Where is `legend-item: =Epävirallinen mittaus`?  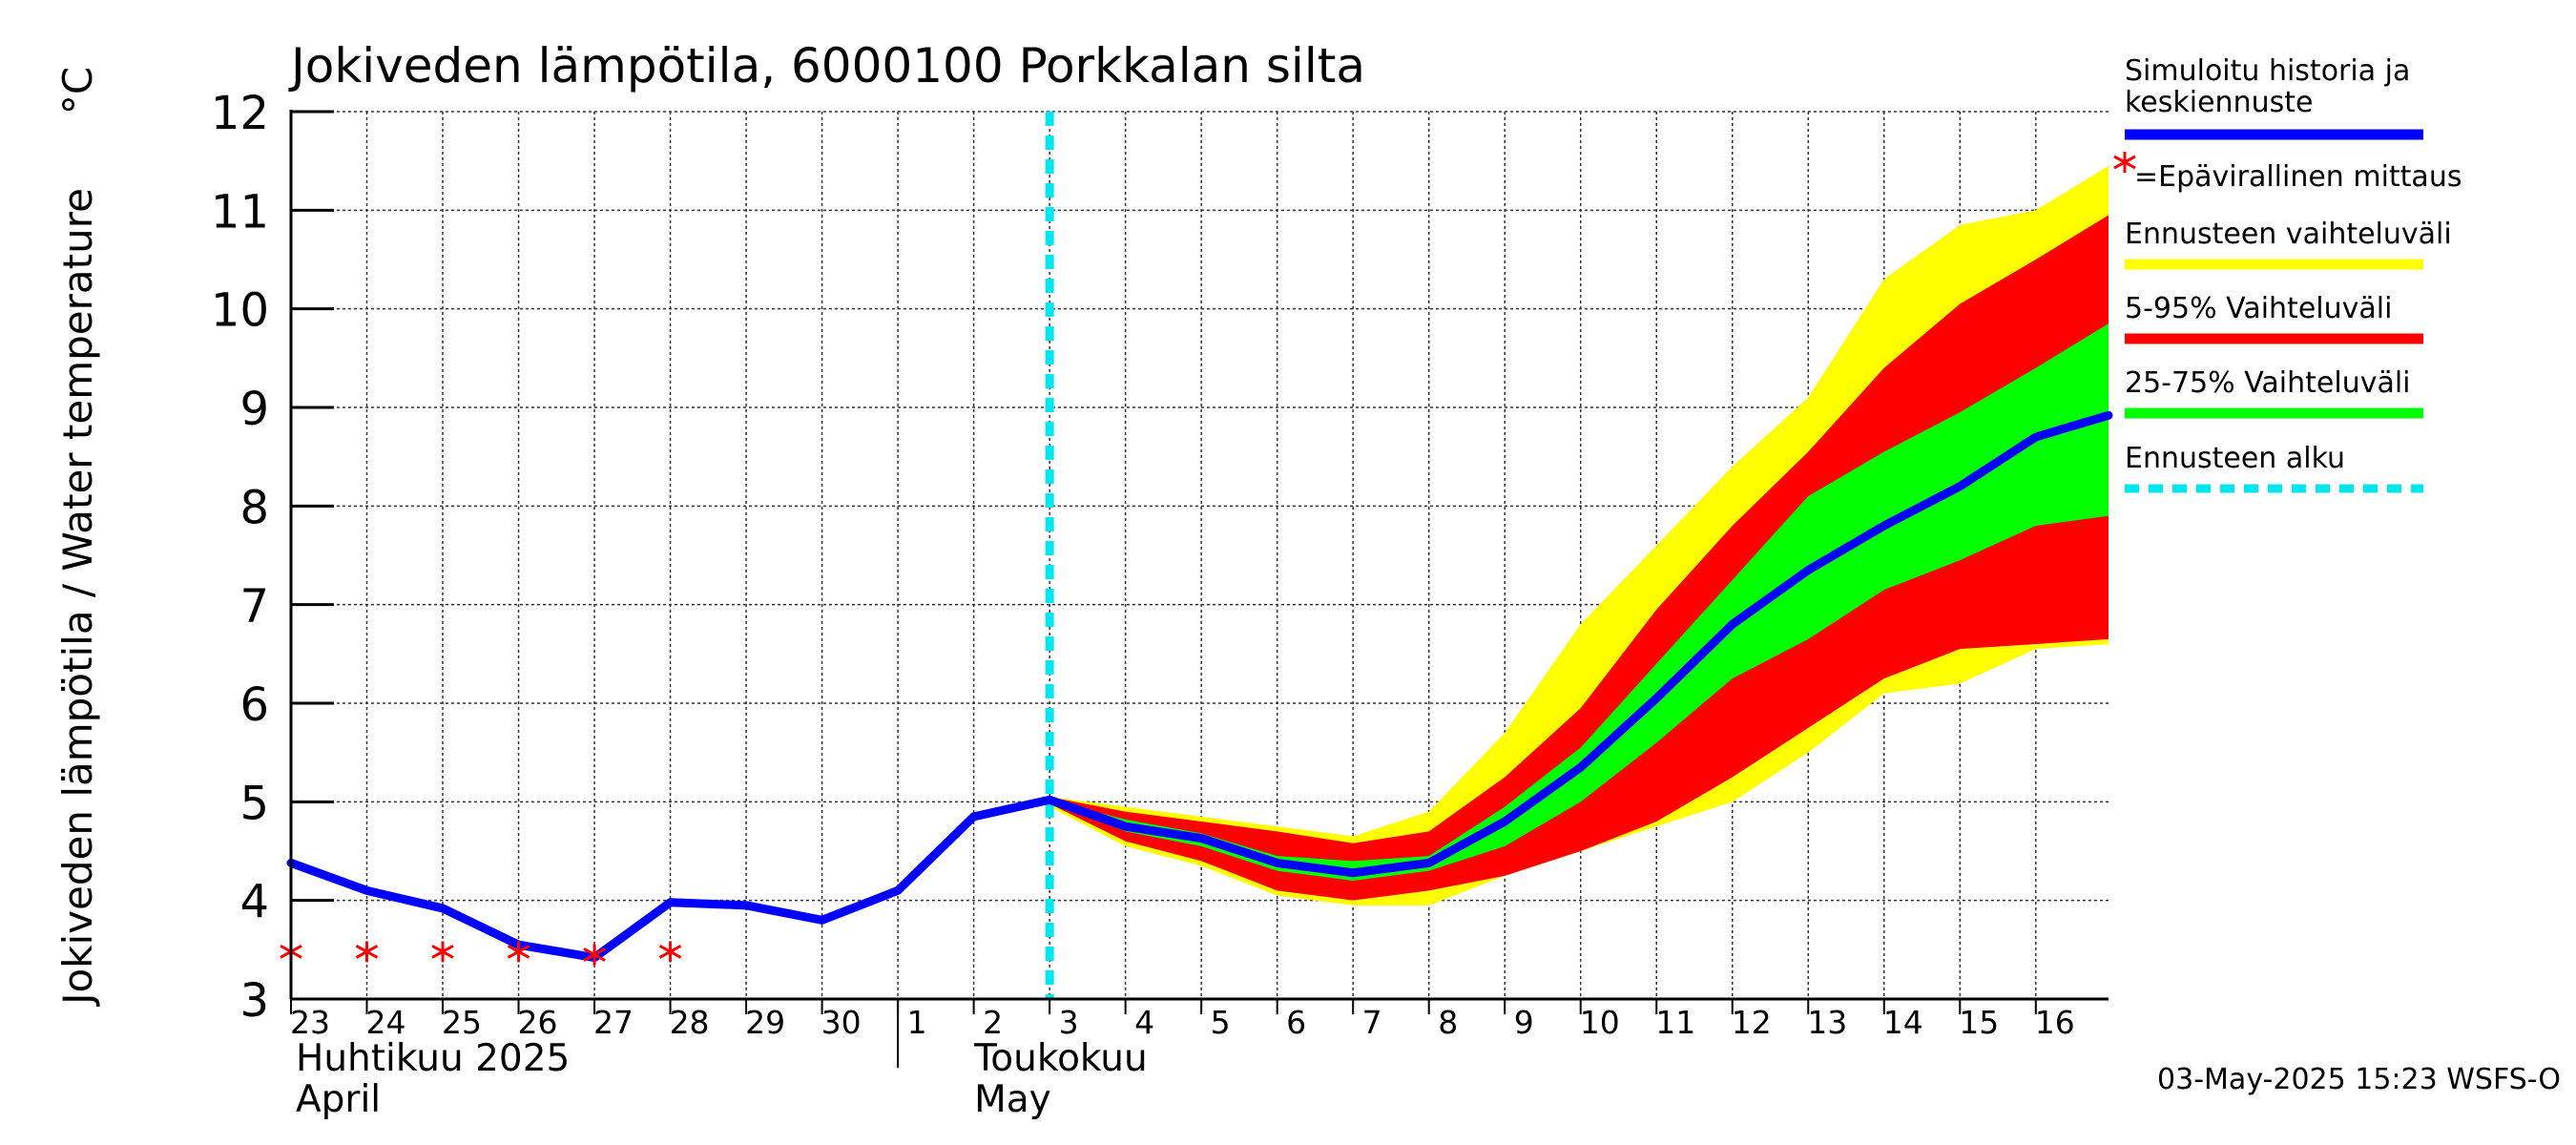
legend-item: =Epävirallinen mittaus is located at coordinates (2287, 173).